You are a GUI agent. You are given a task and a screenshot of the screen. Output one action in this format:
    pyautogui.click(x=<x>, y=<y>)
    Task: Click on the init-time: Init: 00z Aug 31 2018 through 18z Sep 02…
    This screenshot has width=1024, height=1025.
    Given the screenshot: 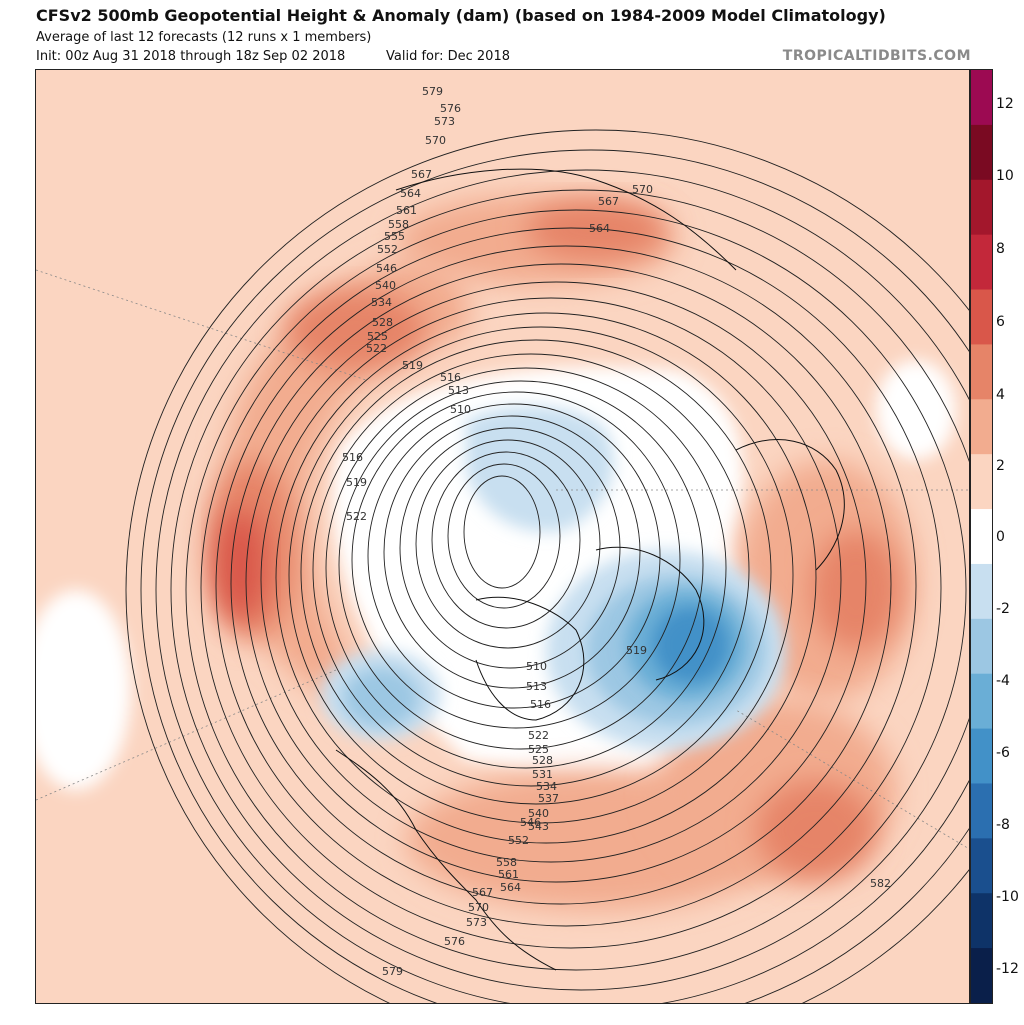 What is the action you would take?
    pyautogui.click(x=191, y=56)
    